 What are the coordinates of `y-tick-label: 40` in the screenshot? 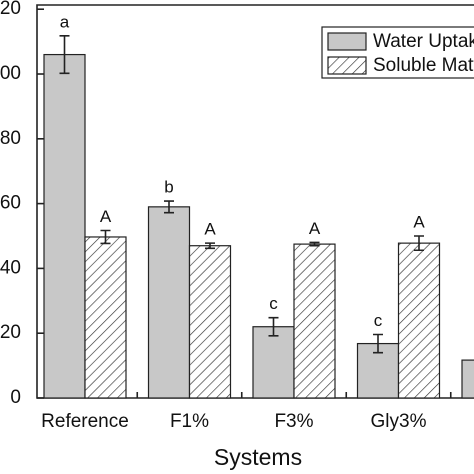 It's located at (10, 267).